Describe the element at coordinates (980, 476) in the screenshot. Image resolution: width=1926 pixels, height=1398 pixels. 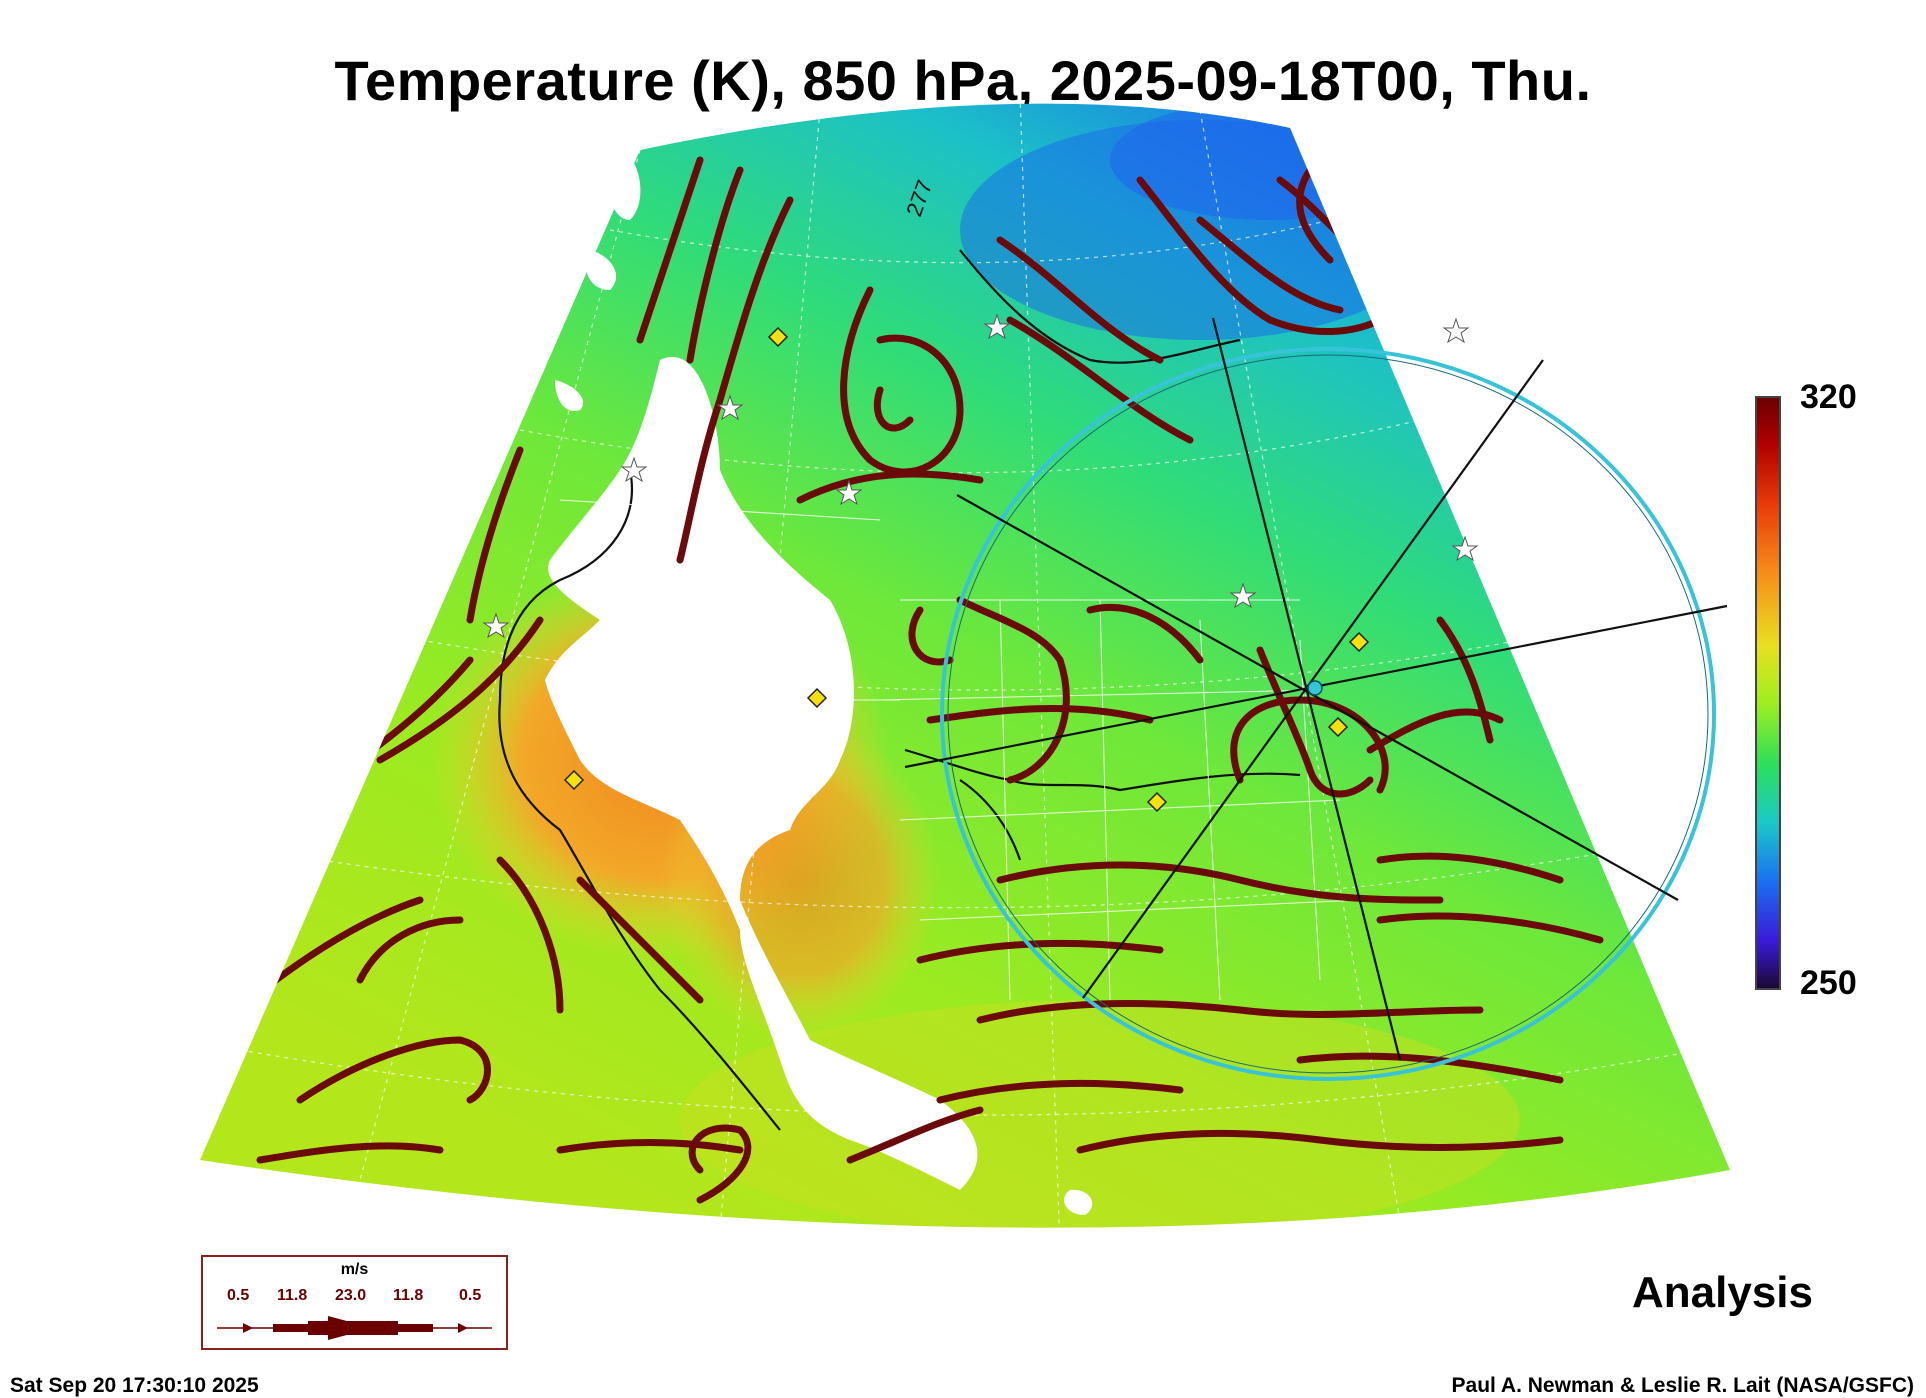
I see `station-stars` at that location.